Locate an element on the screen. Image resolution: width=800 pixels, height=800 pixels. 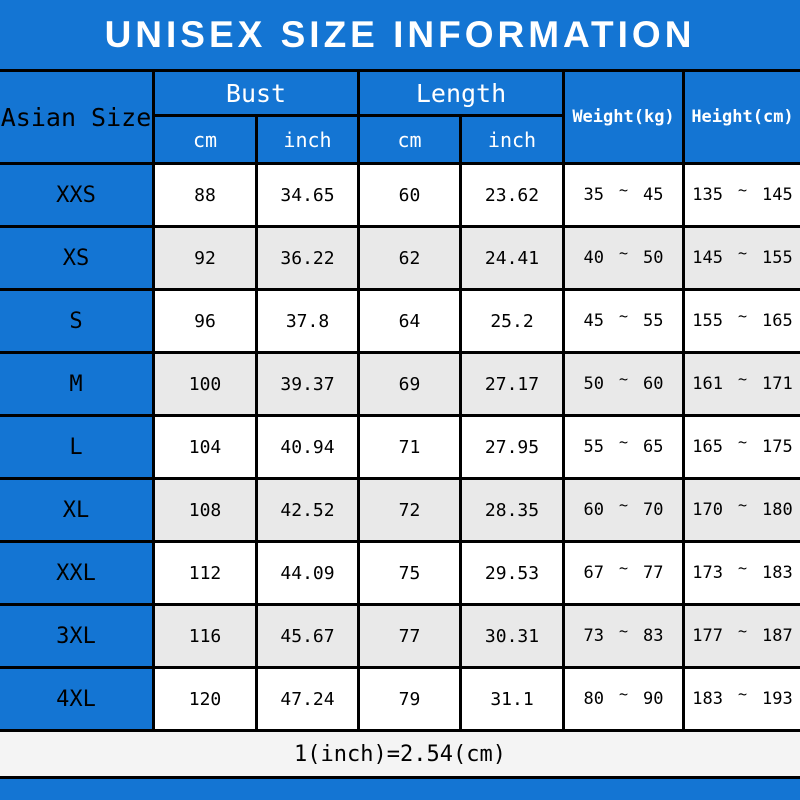
bust-inch-value: 34.65 is located at coordinates (309, 195).